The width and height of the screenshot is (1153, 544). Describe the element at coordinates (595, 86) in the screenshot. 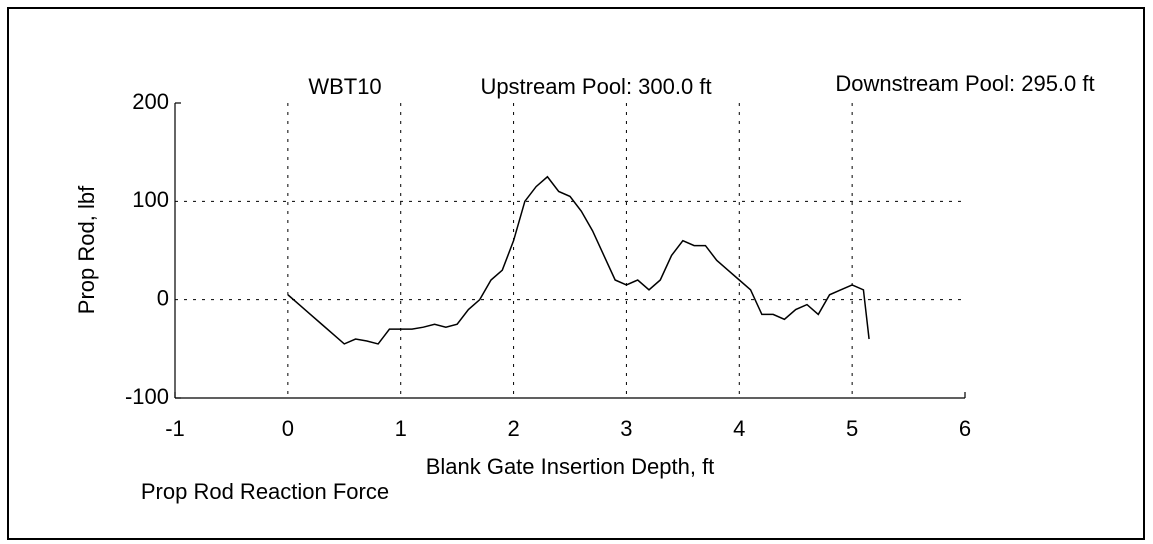

I see `annotation: Upstream Pool: 300.0 ft` at that location.